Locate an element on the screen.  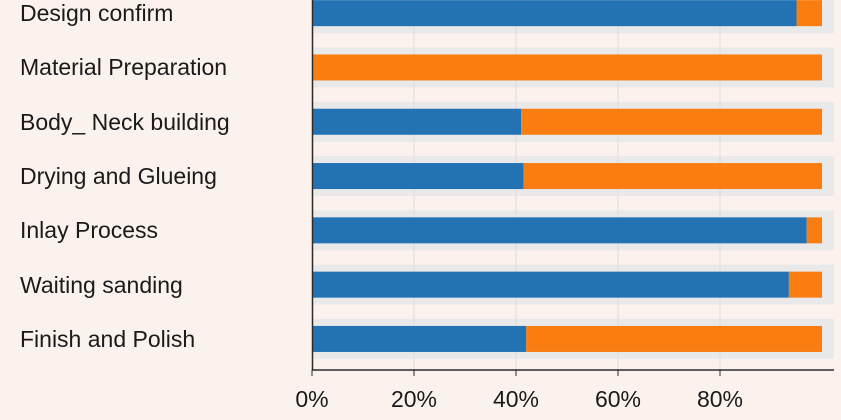
x-tick-label: 40% is located at coordinates (516, 399).